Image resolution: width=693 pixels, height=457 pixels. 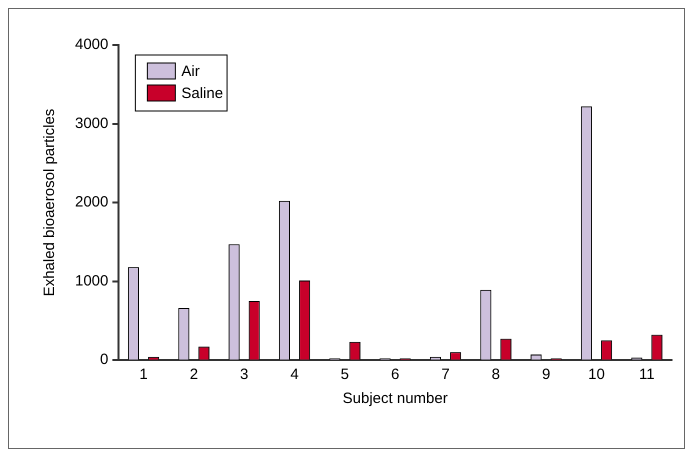 I want to click on y-tick-label: 4000, so click(x=91, y=45).